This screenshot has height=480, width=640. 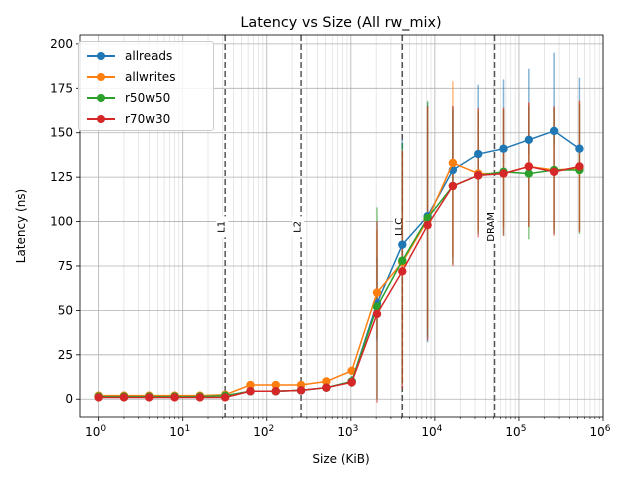 I want to click on legend-item-allreads: allreads, so click(x=149, y=56).